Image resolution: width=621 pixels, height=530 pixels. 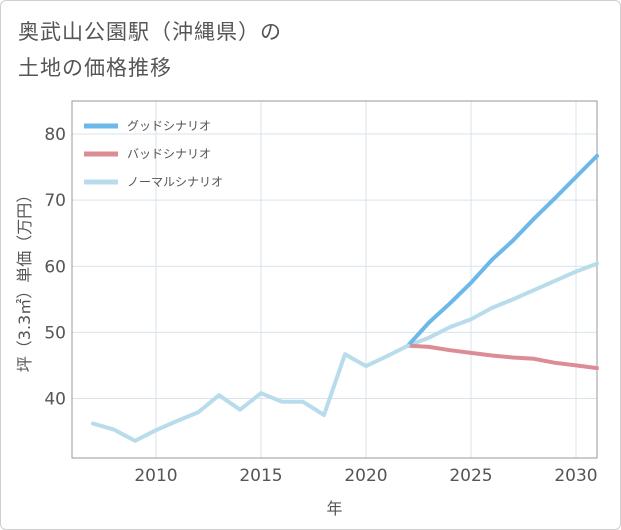 I want to click on y-tick-label: 40, so click(x=55, y=400).